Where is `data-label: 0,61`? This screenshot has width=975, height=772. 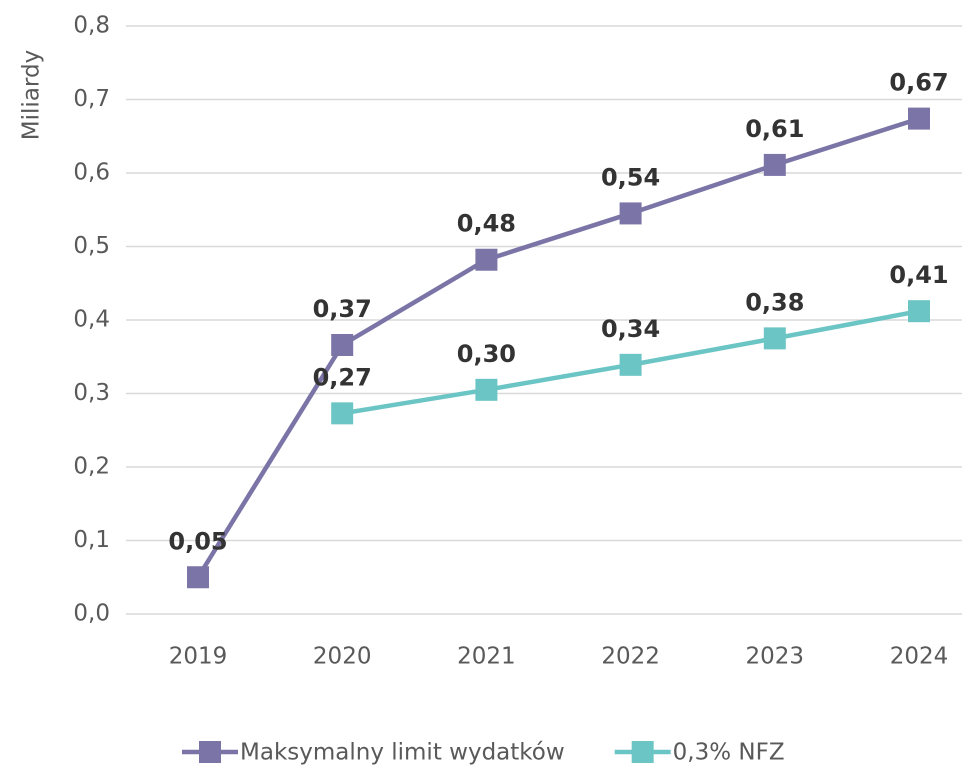
data-label: 0,61 is located at coordinates (774, 129).